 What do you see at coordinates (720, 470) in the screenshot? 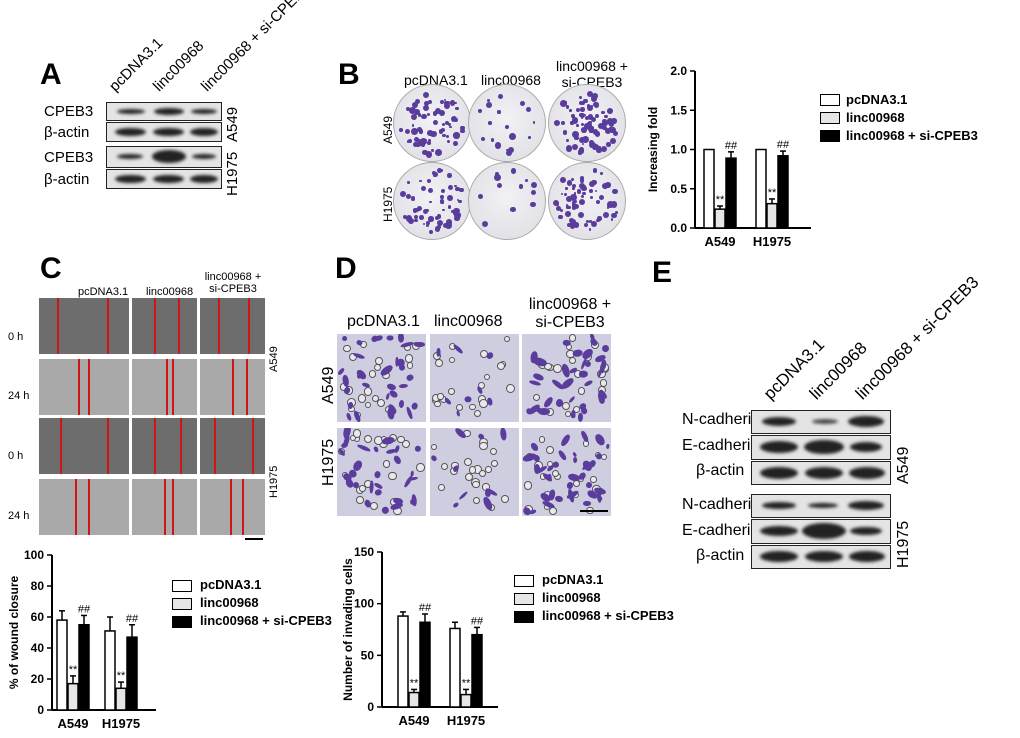
I see `panel-e-row-actin-1: β-actin` at bounding box center [720, 470].